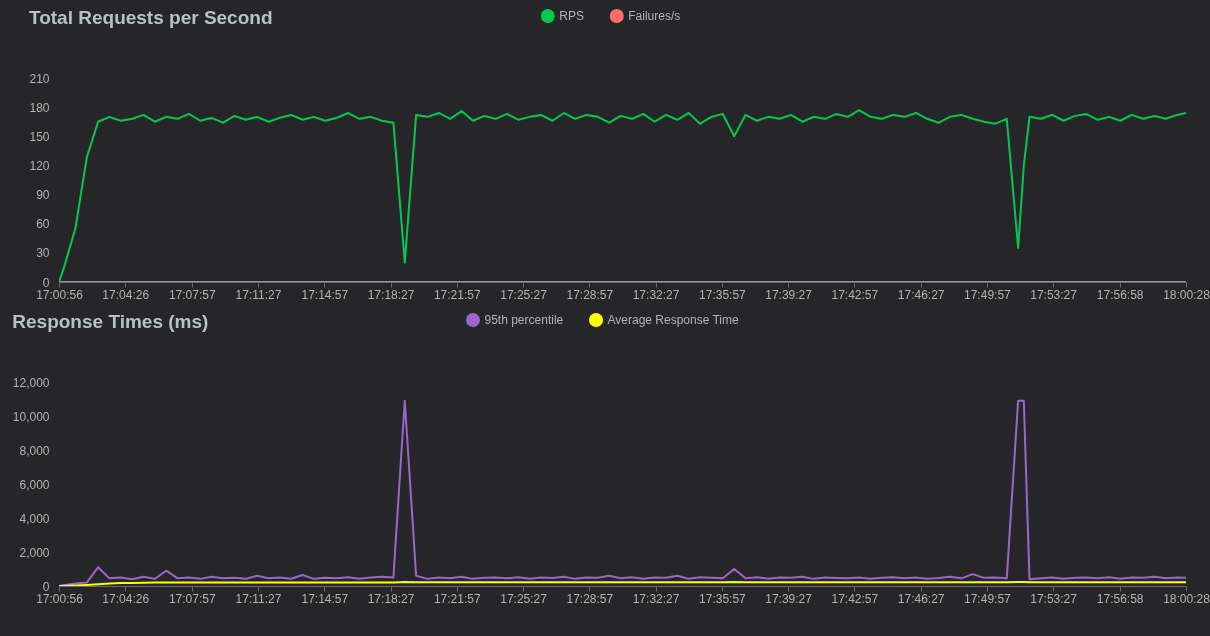 The width and height of the screenshot is (1210, 636). I want to click on y-tick-label: 90, so click(43, 195).